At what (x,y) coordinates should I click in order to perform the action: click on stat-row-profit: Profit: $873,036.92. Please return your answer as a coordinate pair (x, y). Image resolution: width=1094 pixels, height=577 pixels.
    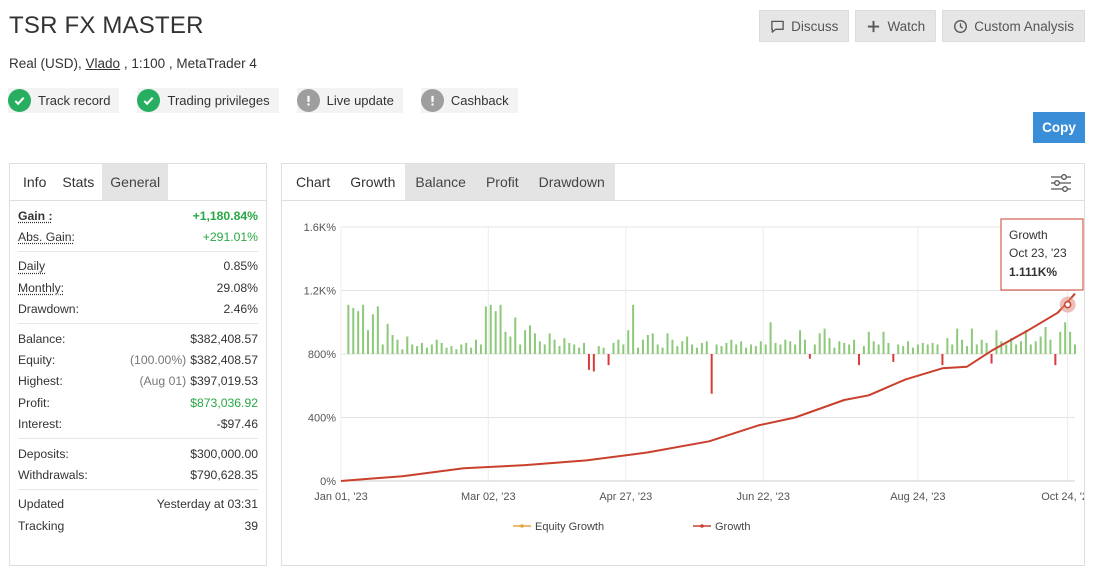
    Looking at the image, I should click on (138, 402).